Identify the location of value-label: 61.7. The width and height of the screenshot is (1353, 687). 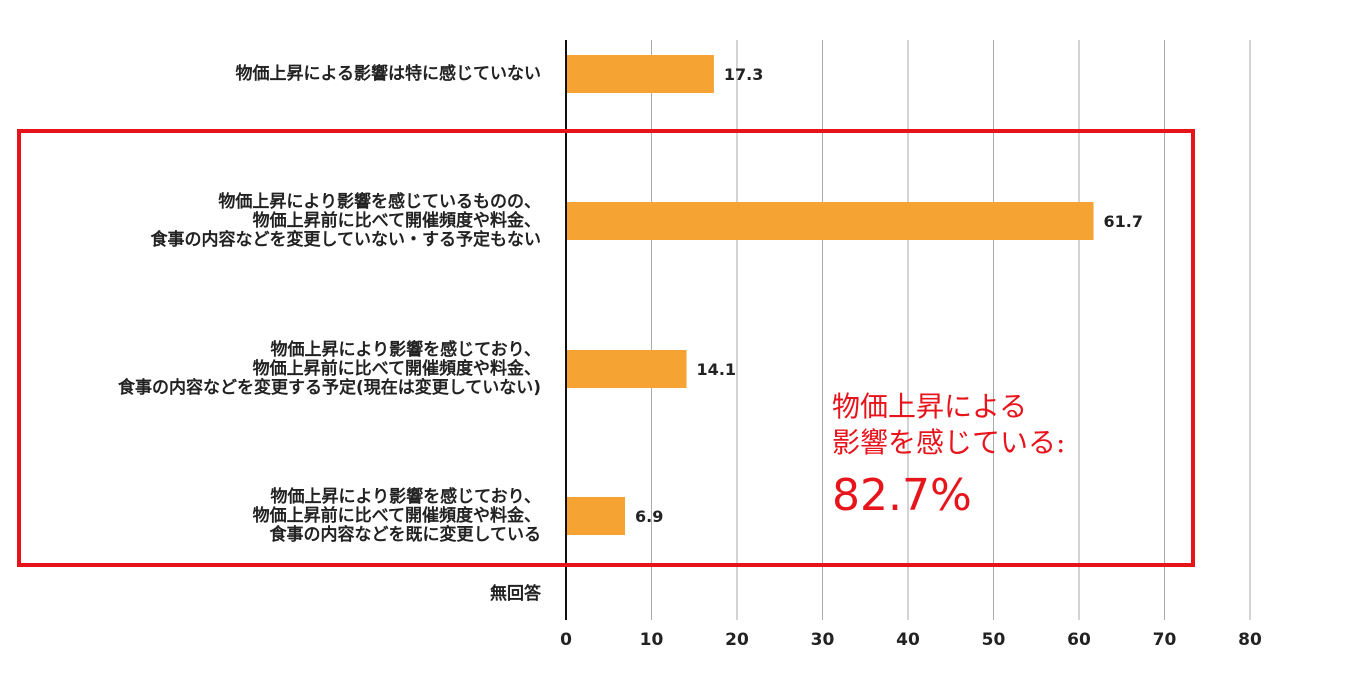
(1123, 221).